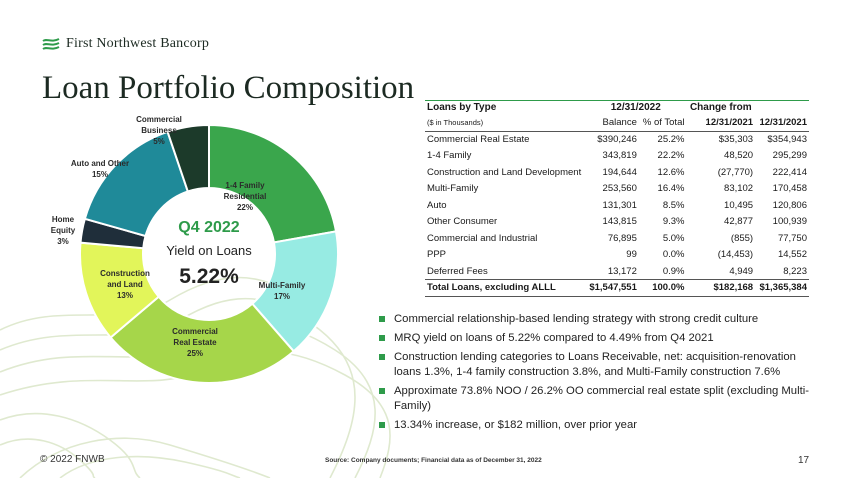  What do you see at coordinates (735, 172) in the screenshot?
I see `cell-change: (27,770)` at bounding box center [735, 172].